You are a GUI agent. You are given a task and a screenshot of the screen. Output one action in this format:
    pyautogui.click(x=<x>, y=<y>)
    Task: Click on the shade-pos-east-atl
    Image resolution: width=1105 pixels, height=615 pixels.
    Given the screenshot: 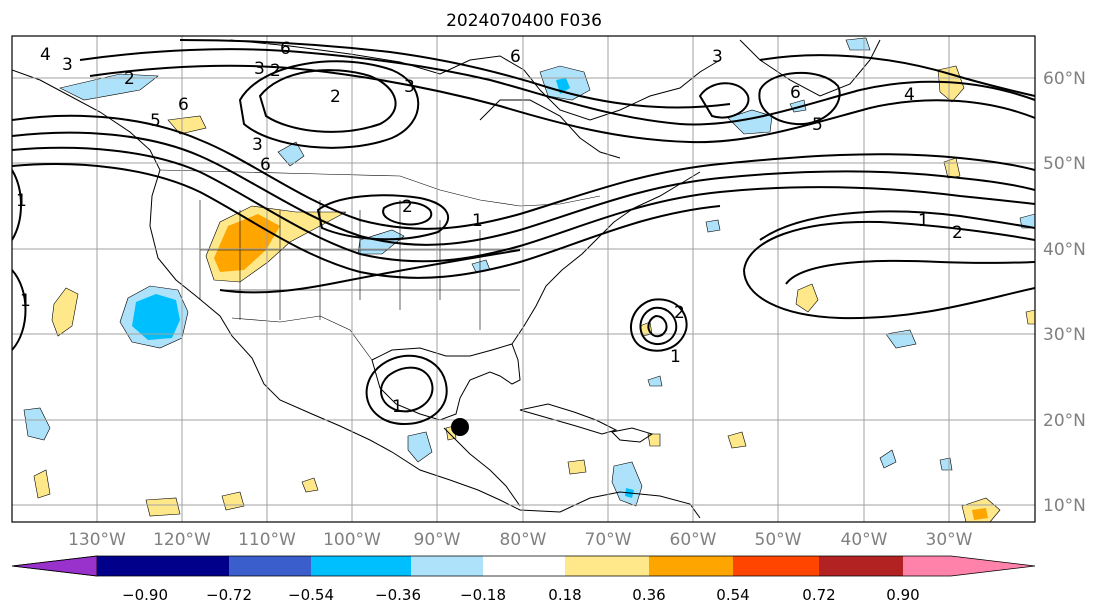 What is the action you would take?
    pyautogui.click(x=951, y=84)
    